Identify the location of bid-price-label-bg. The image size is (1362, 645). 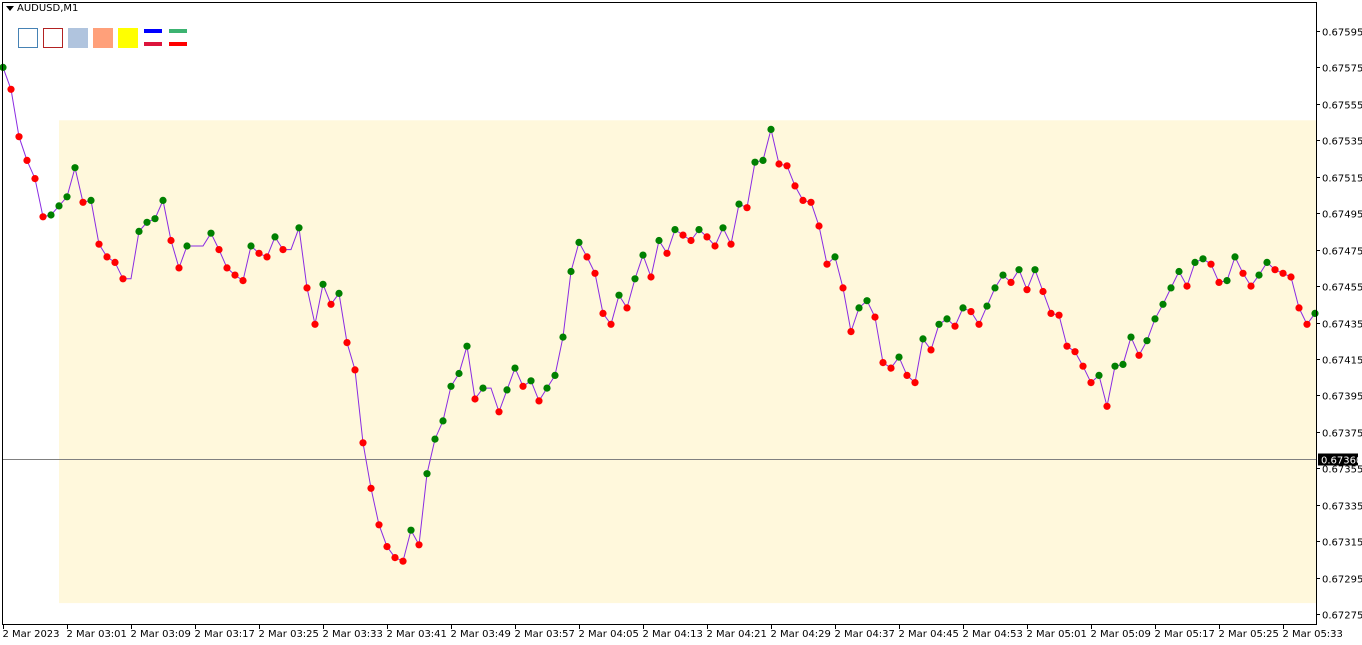
(1338, 459).